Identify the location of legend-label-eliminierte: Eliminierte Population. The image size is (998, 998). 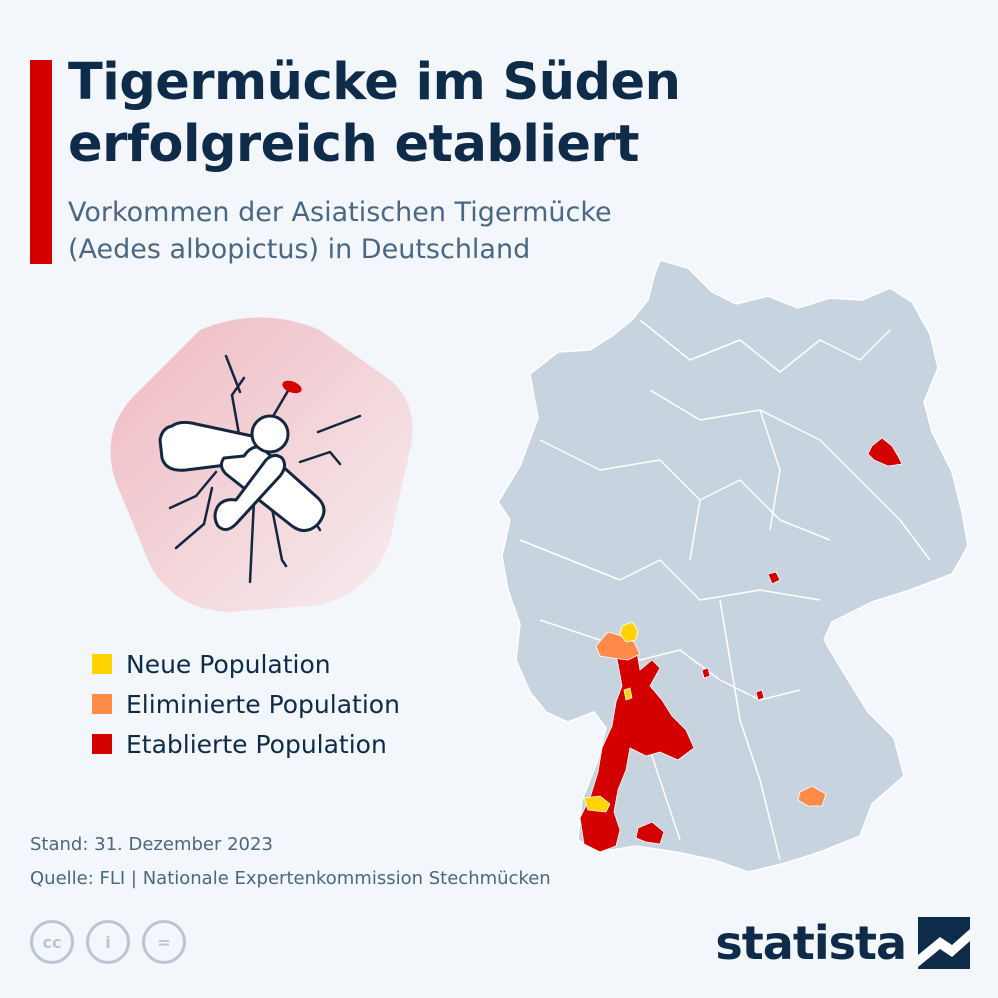
(263, 704).